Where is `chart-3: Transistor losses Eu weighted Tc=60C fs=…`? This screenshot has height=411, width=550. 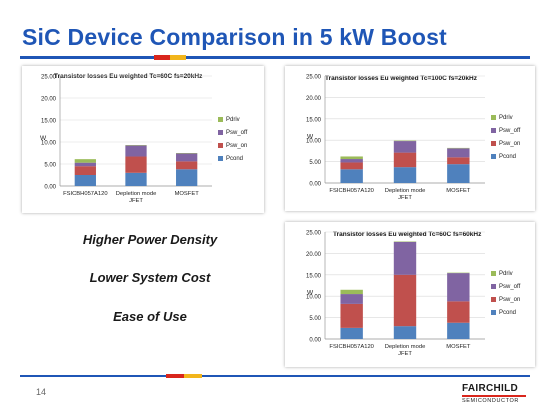 chart-3: Transistor losses Eu weighted Tc=60C fs=… is located at coordinates (413, 294).